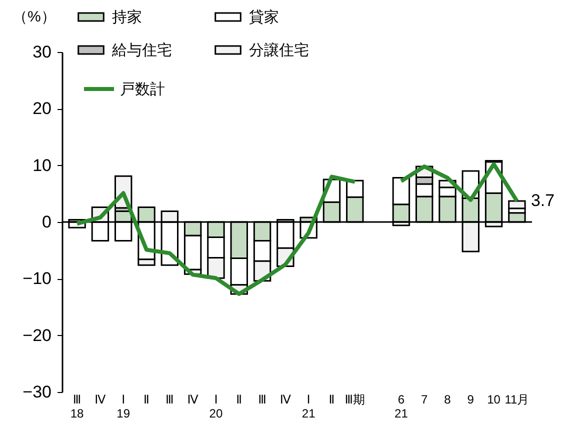  Describe the element at coordinates (127, 17) in the screenshot. I see `legend-label: 持家` at that location.